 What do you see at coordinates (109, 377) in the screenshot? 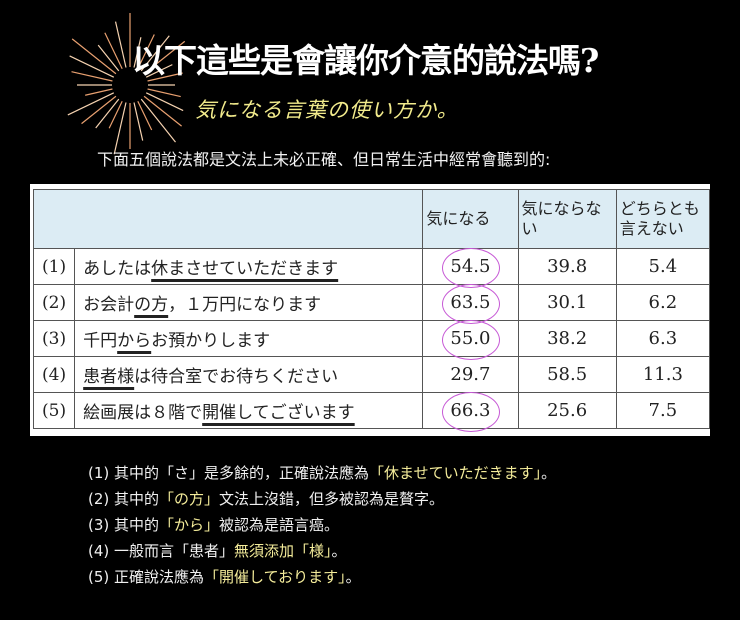
I see `label-segment: 患者様` at bounding box center [109, 377].